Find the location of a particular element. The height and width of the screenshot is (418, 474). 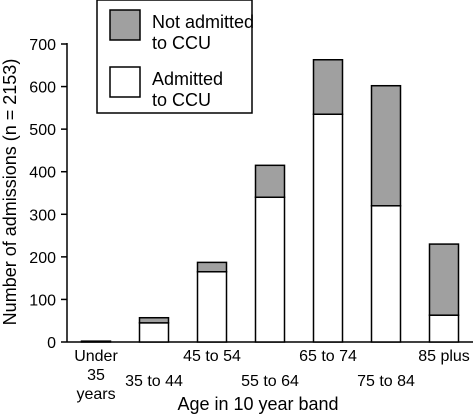

x-tick-label: 75 to 84 is located at coordinates (386, 381).